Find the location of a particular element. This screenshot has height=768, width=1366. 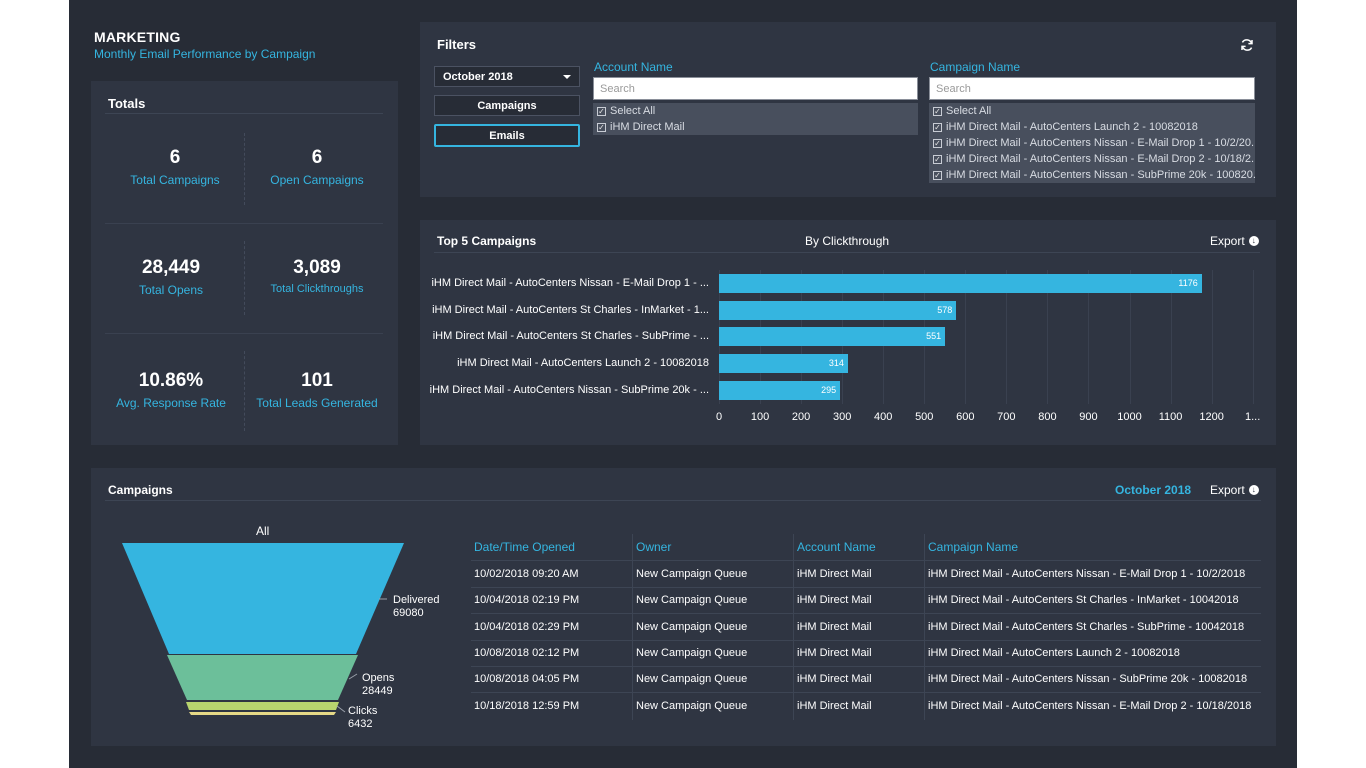

stat-value: 101 is located at coordinates (317, 380).